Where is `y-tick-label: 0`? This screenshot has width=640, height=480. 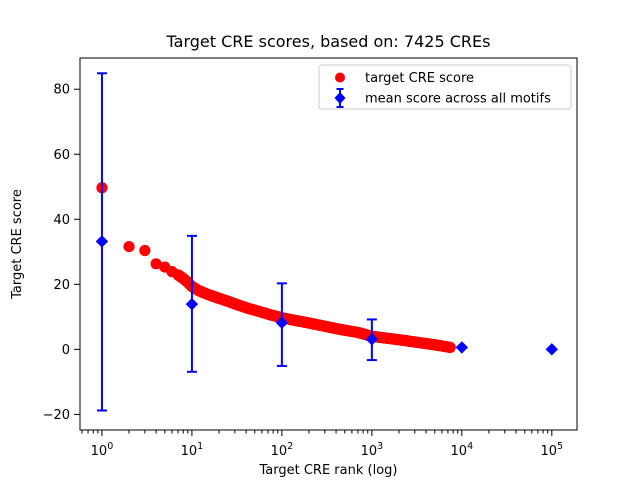
y-tick-label: 0 is located at coordinates (66, 350).